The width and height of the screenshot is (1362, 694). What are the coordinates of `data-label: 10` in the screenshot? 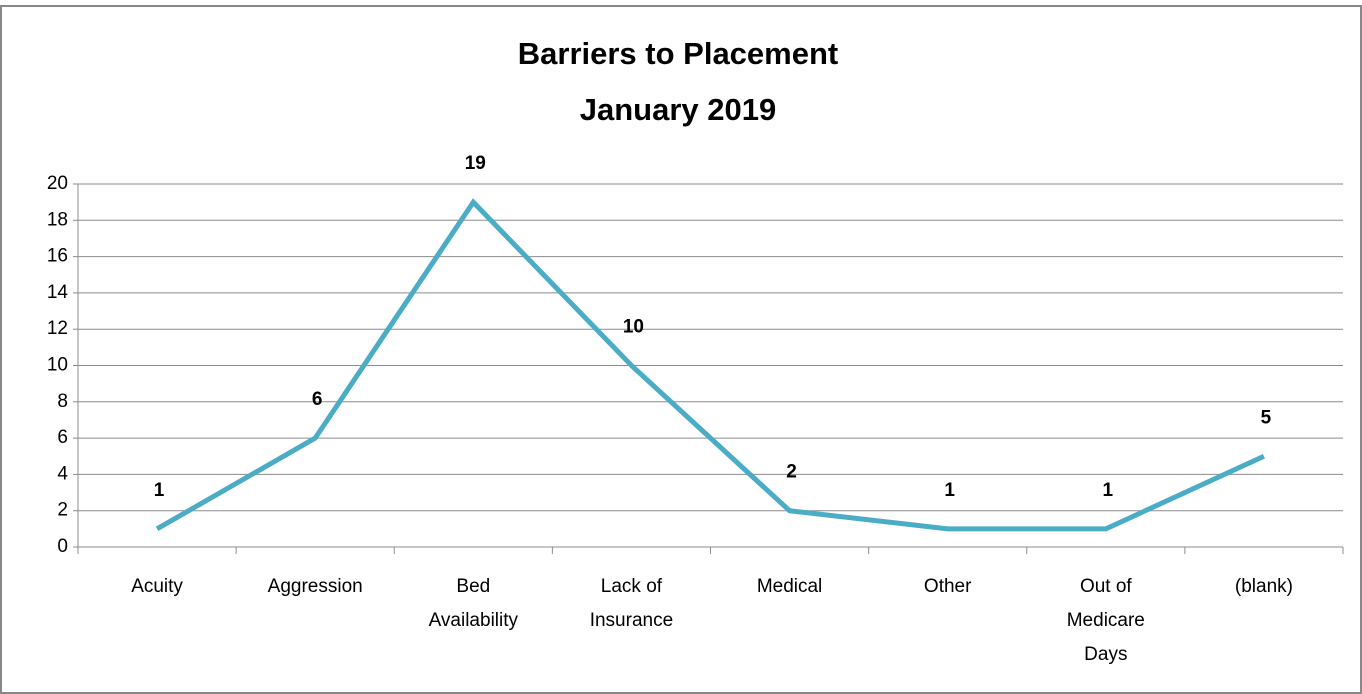 It's located at (633, 327).